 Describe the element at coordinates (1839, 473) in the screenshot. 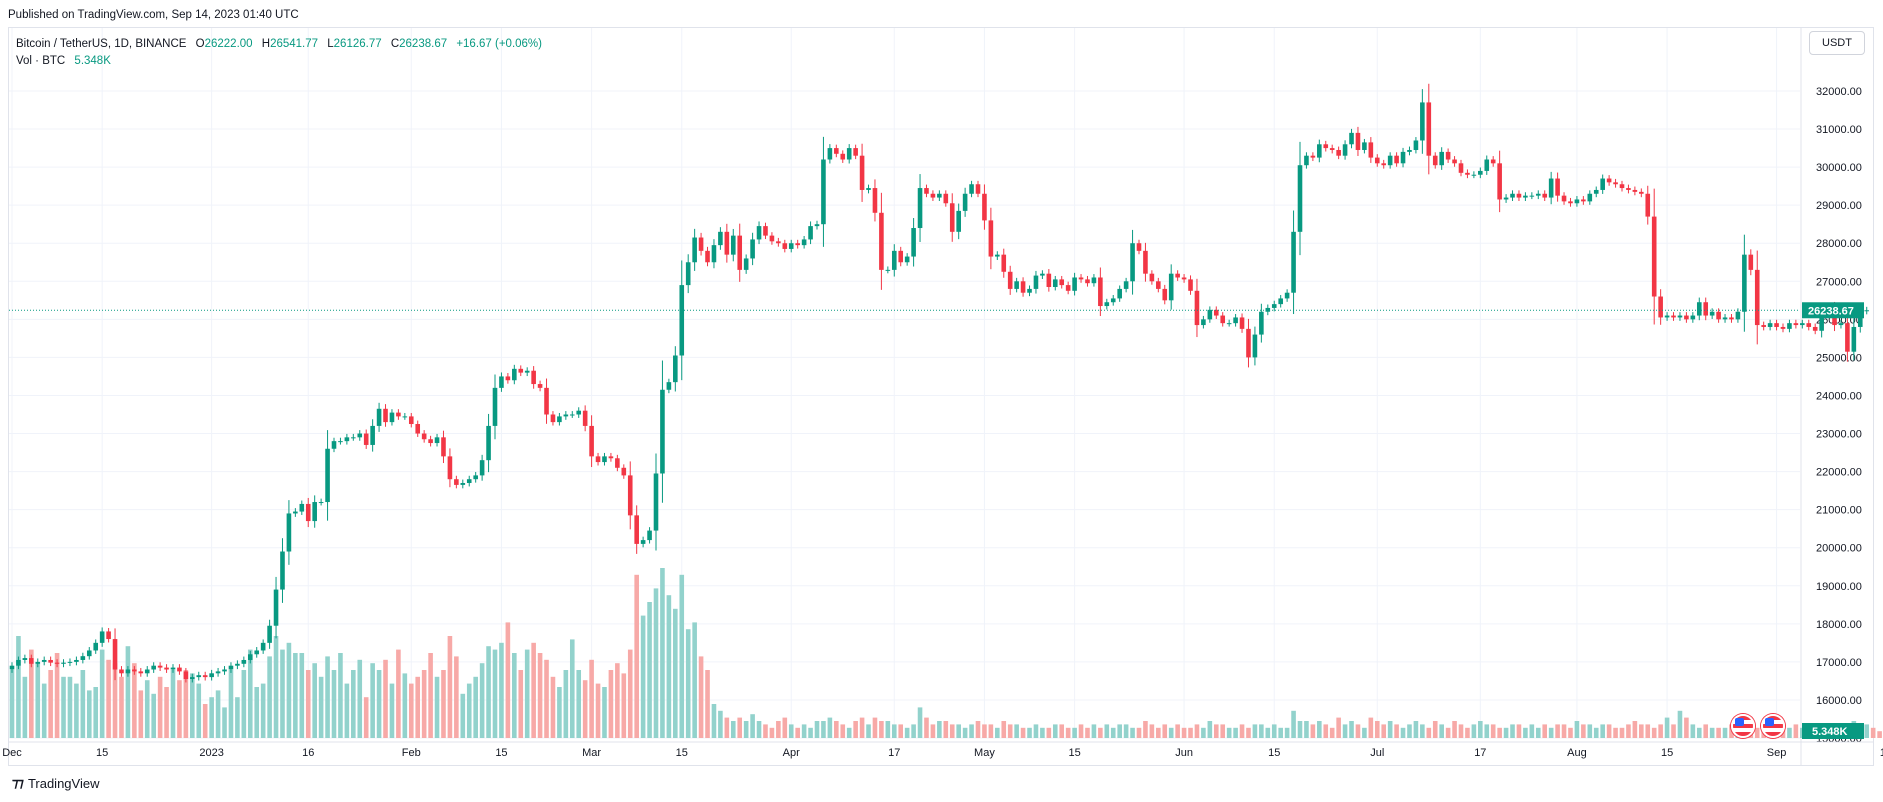

I see `y-tick-label: 22000.00` at that location.